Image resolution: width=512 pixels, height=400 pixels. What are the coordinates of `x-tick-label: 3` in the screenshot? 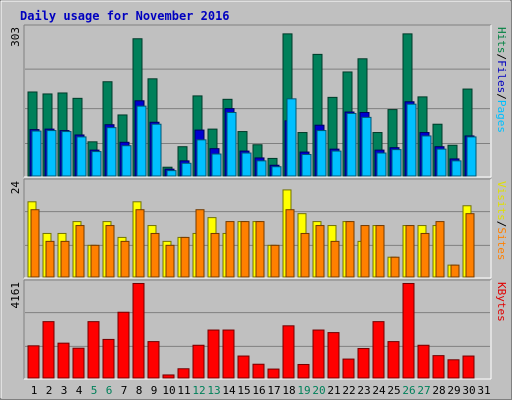 It's located at (64, 390).